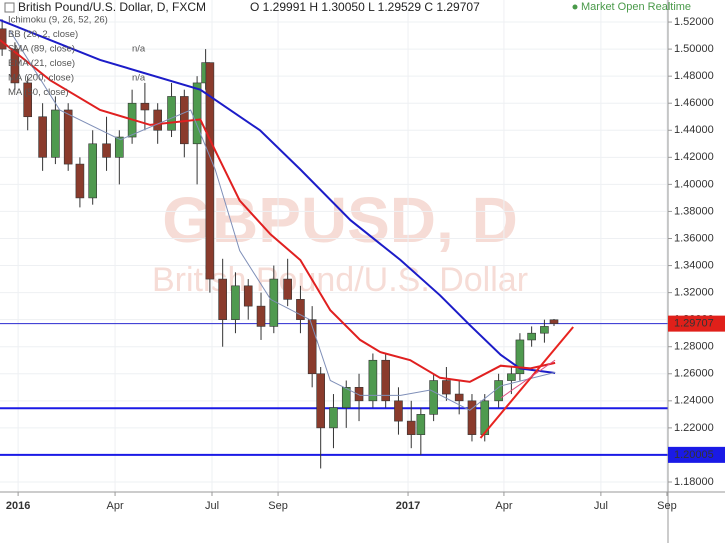 This screenshot has height=543, width=725. What do you see at coordinates (694, 347) in the screenshot?
I see `y-tick-label: 1.28000` at bounding box center [694, 347].